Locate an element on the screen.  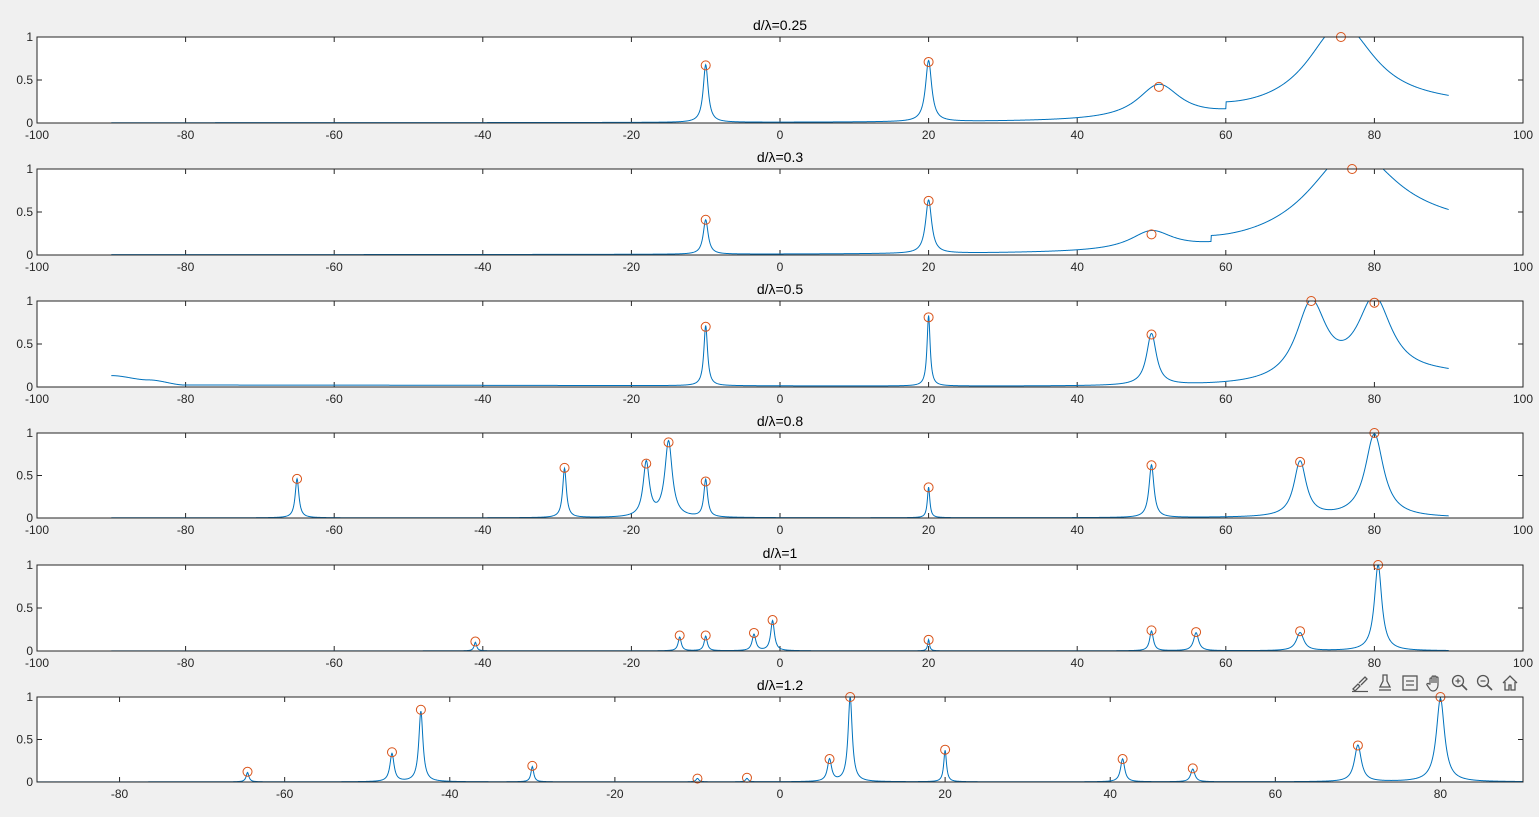
data-tips-icon is located at coordinates (1384, 683).